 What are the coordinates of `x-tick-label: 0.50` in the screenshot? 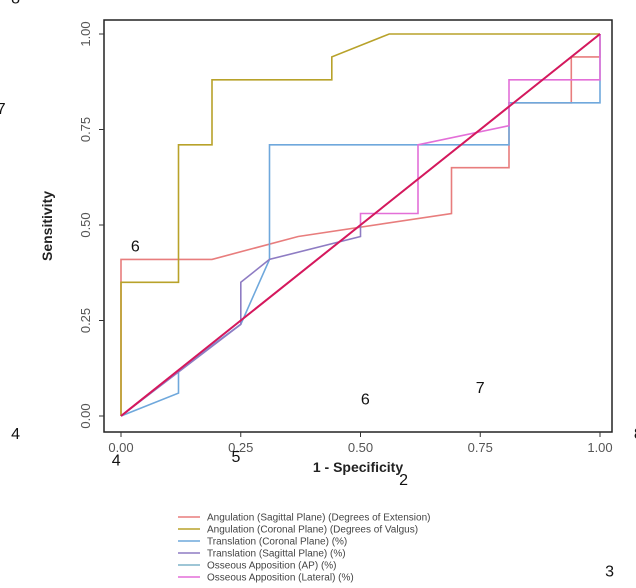 It's located at (360, 447).